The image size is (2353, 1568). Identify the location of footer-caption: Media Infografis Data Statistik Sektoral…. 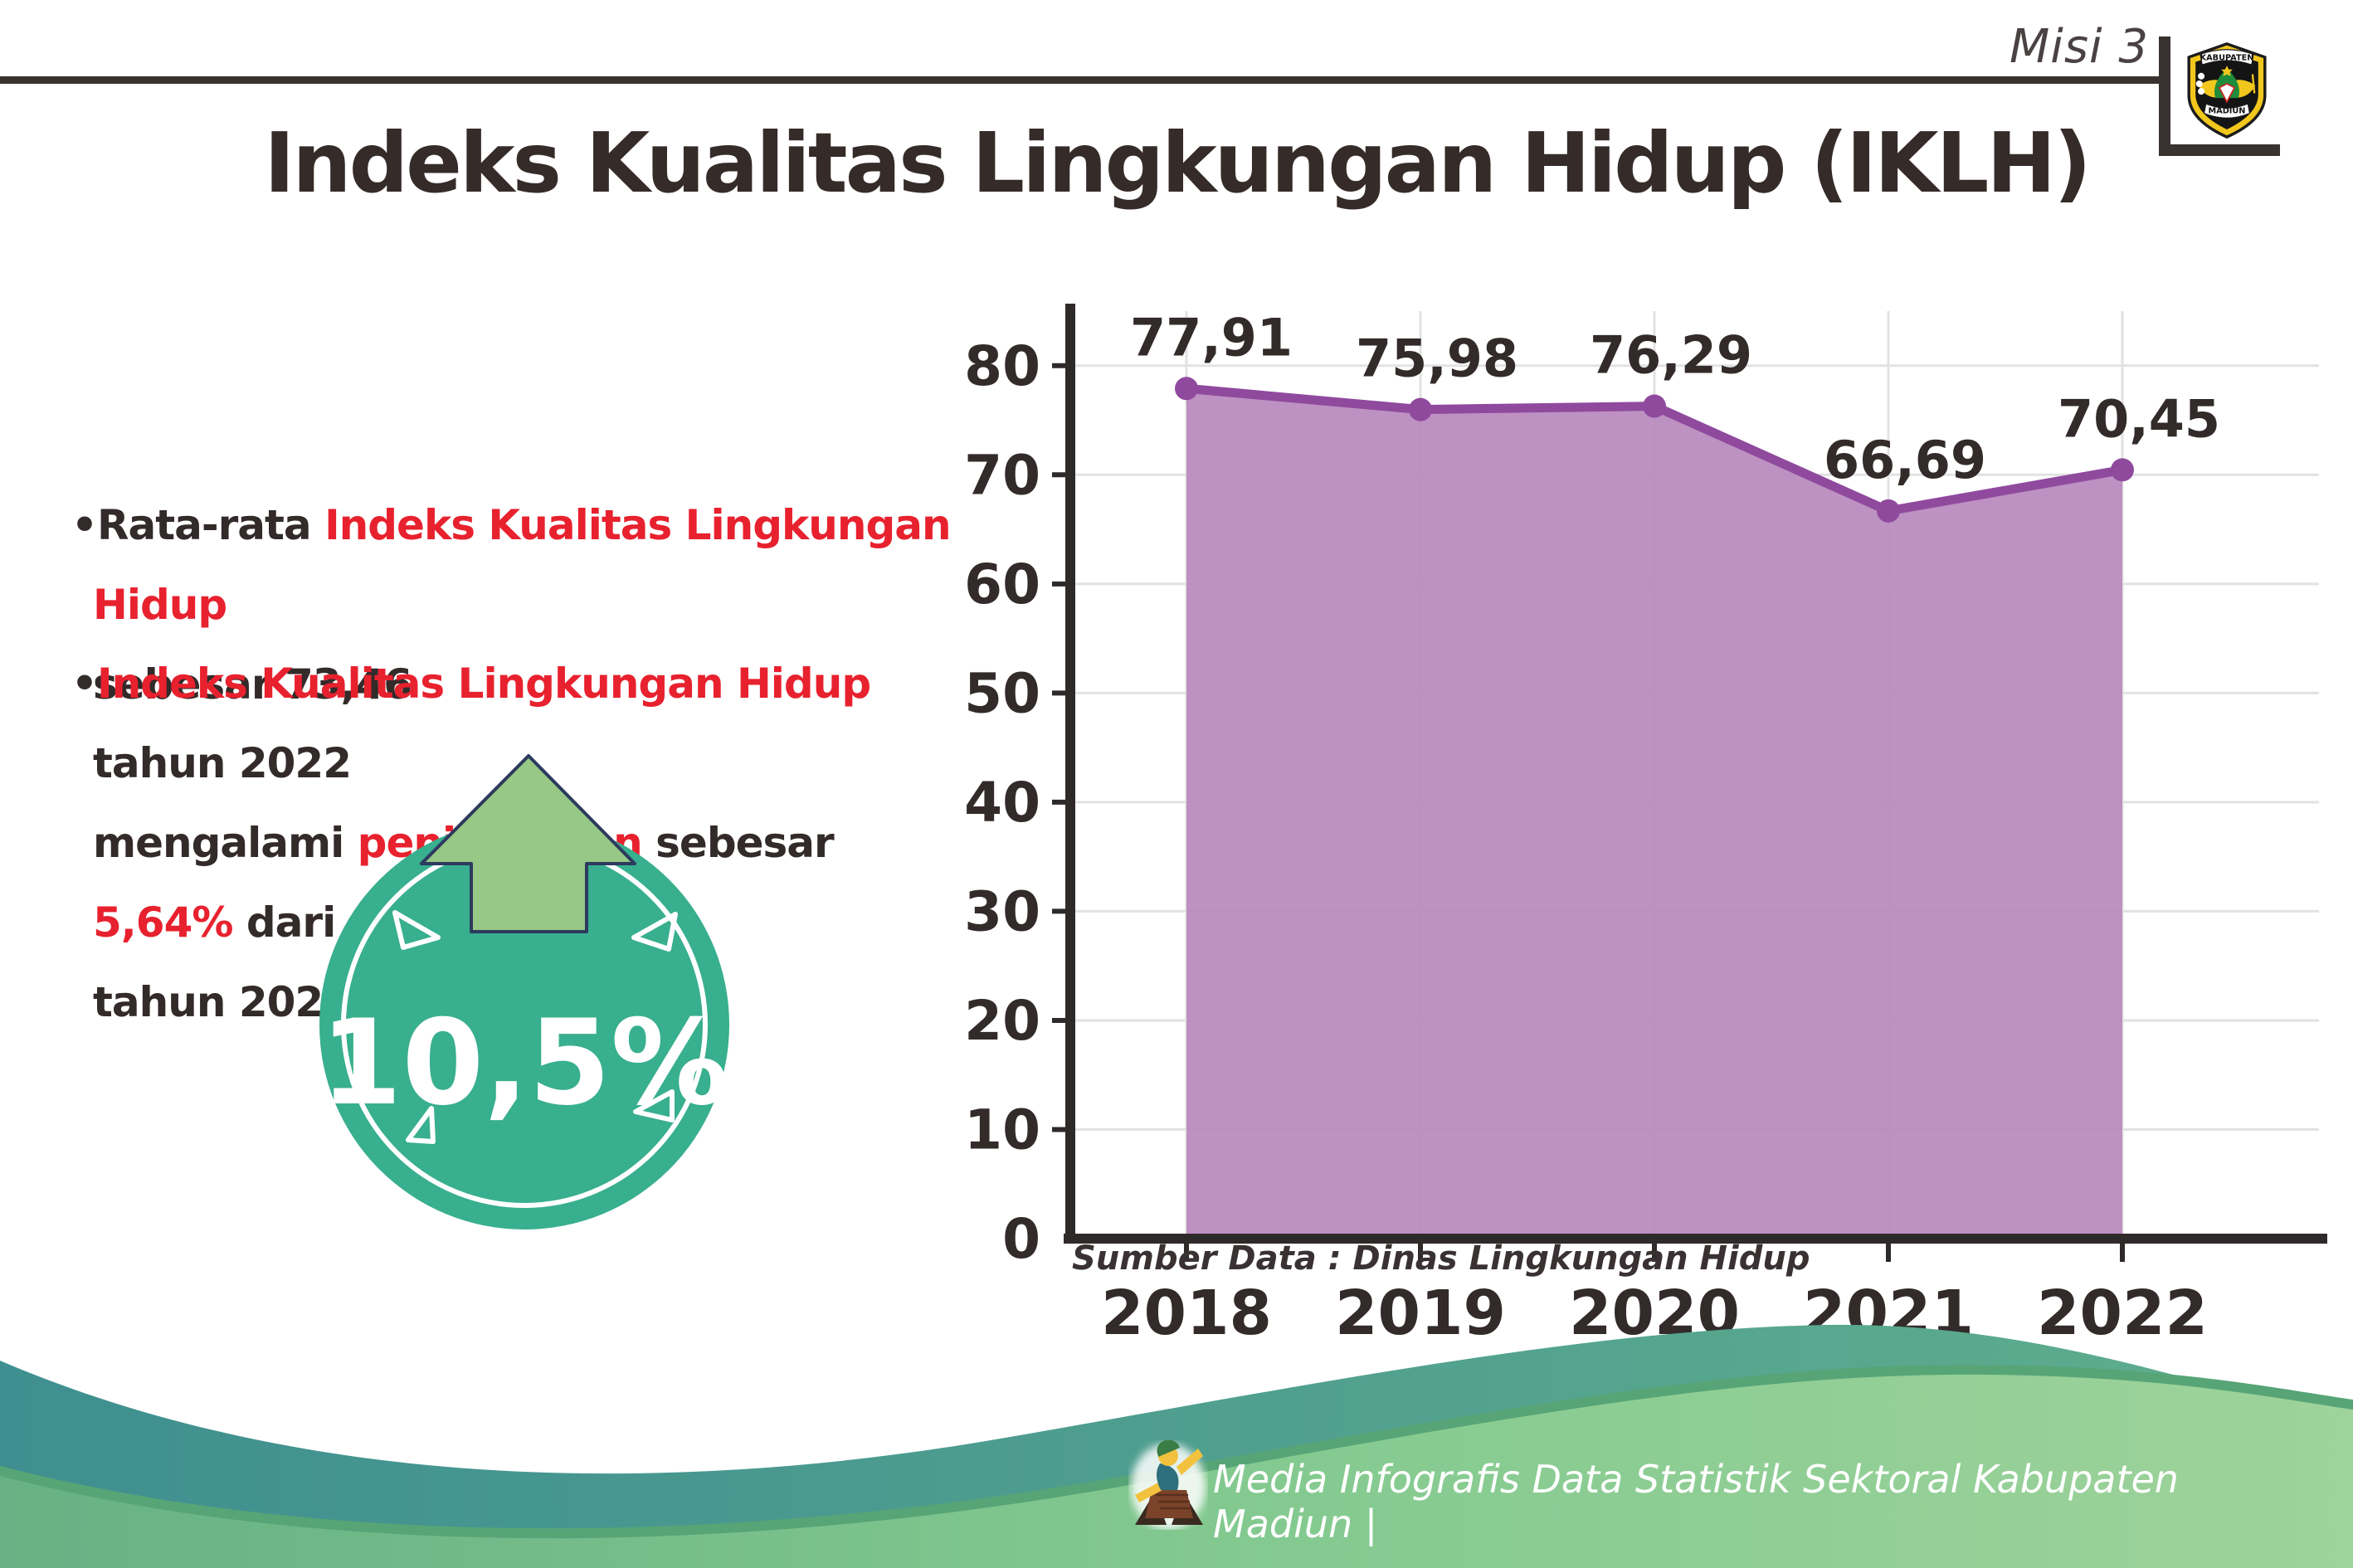
(1696, 1501).